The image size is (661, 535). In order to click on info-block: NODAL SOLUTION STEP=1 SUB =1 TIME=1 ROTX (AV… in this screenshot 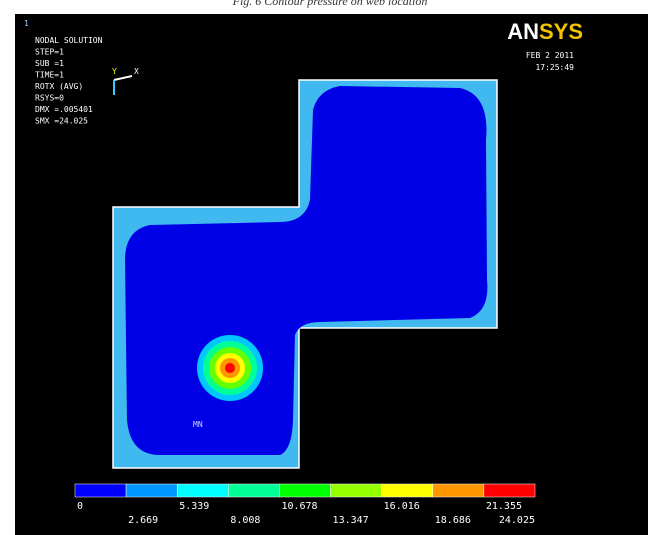, I will do `click(69, 81)`.